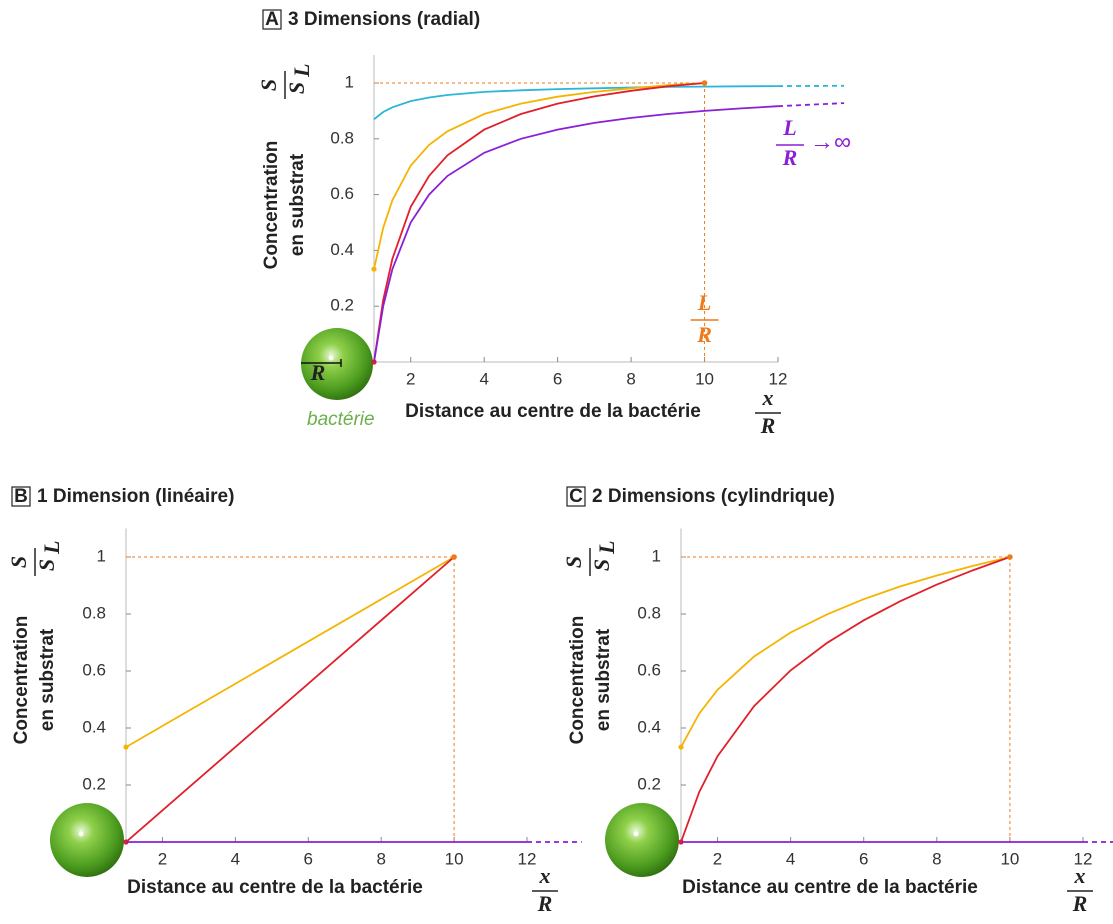 The height and width of the screenshot is (924, 1113). Describe the element at coordinates (713, 496) in the screenshot. I see `panel-title: 2 Dimensions (cylindrique)` at that location.